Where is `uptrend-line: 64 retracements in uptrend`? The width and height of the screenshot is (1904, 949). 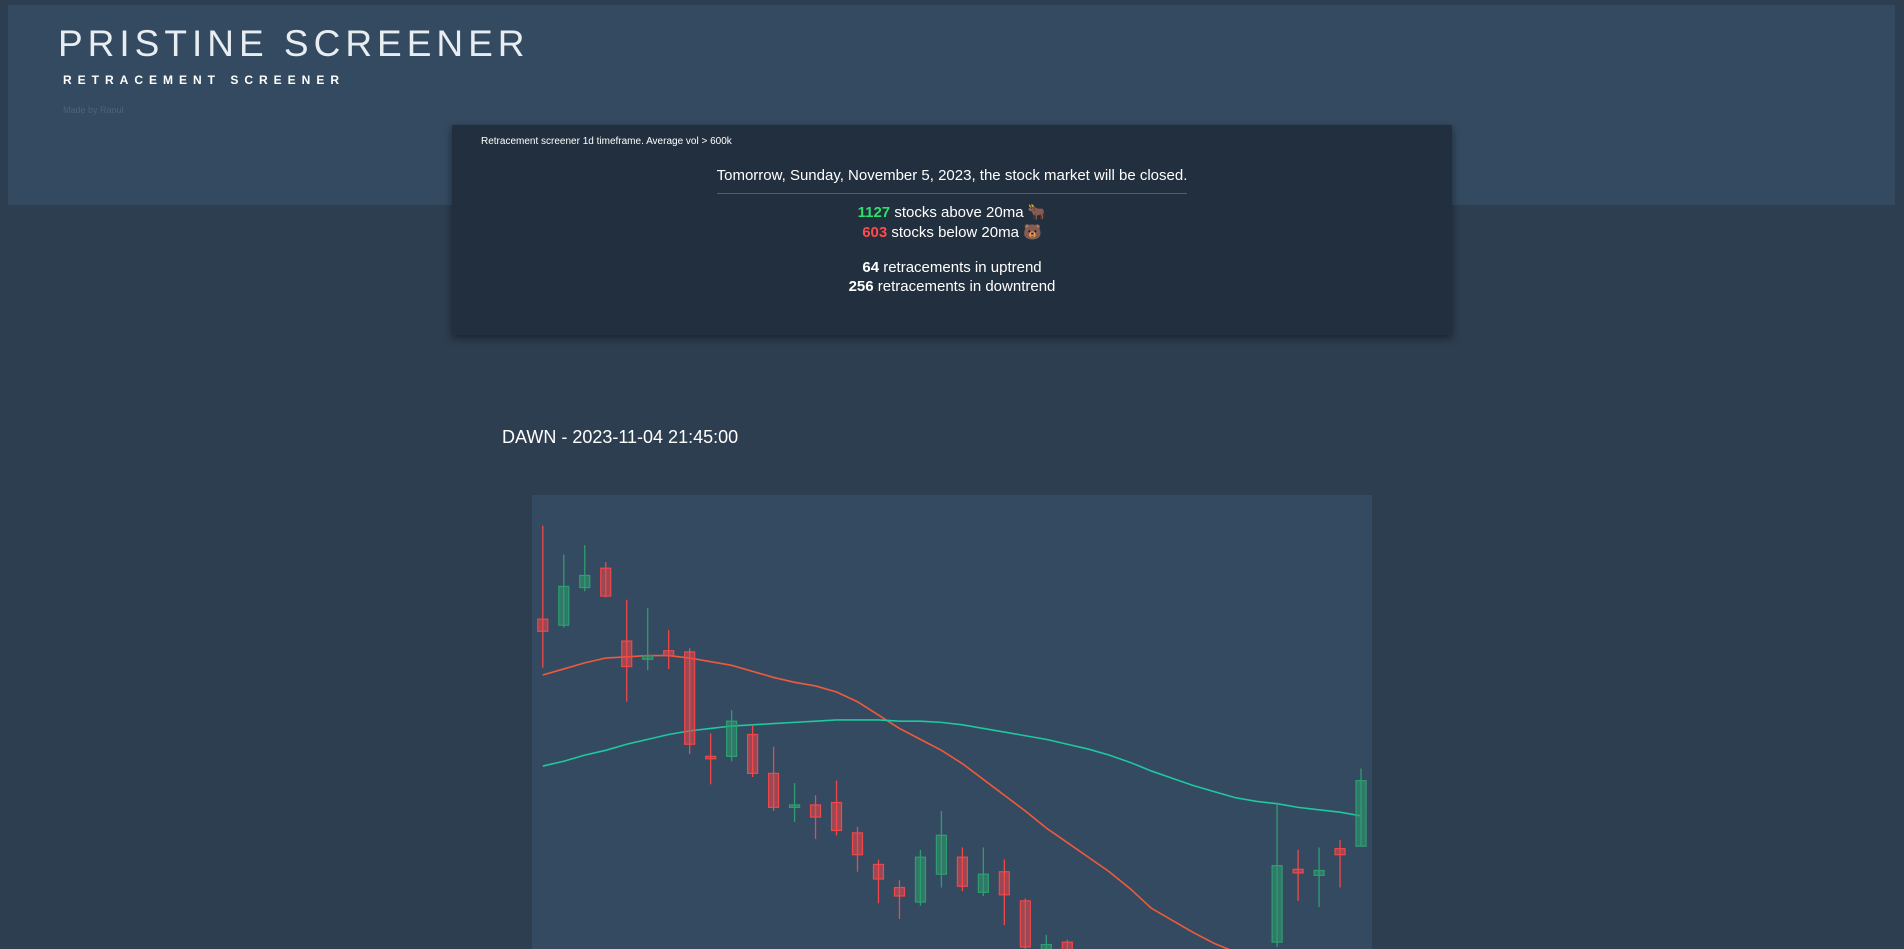 uptrend-line: 64 retracements in uptrend is located at coordinates (952, 267).